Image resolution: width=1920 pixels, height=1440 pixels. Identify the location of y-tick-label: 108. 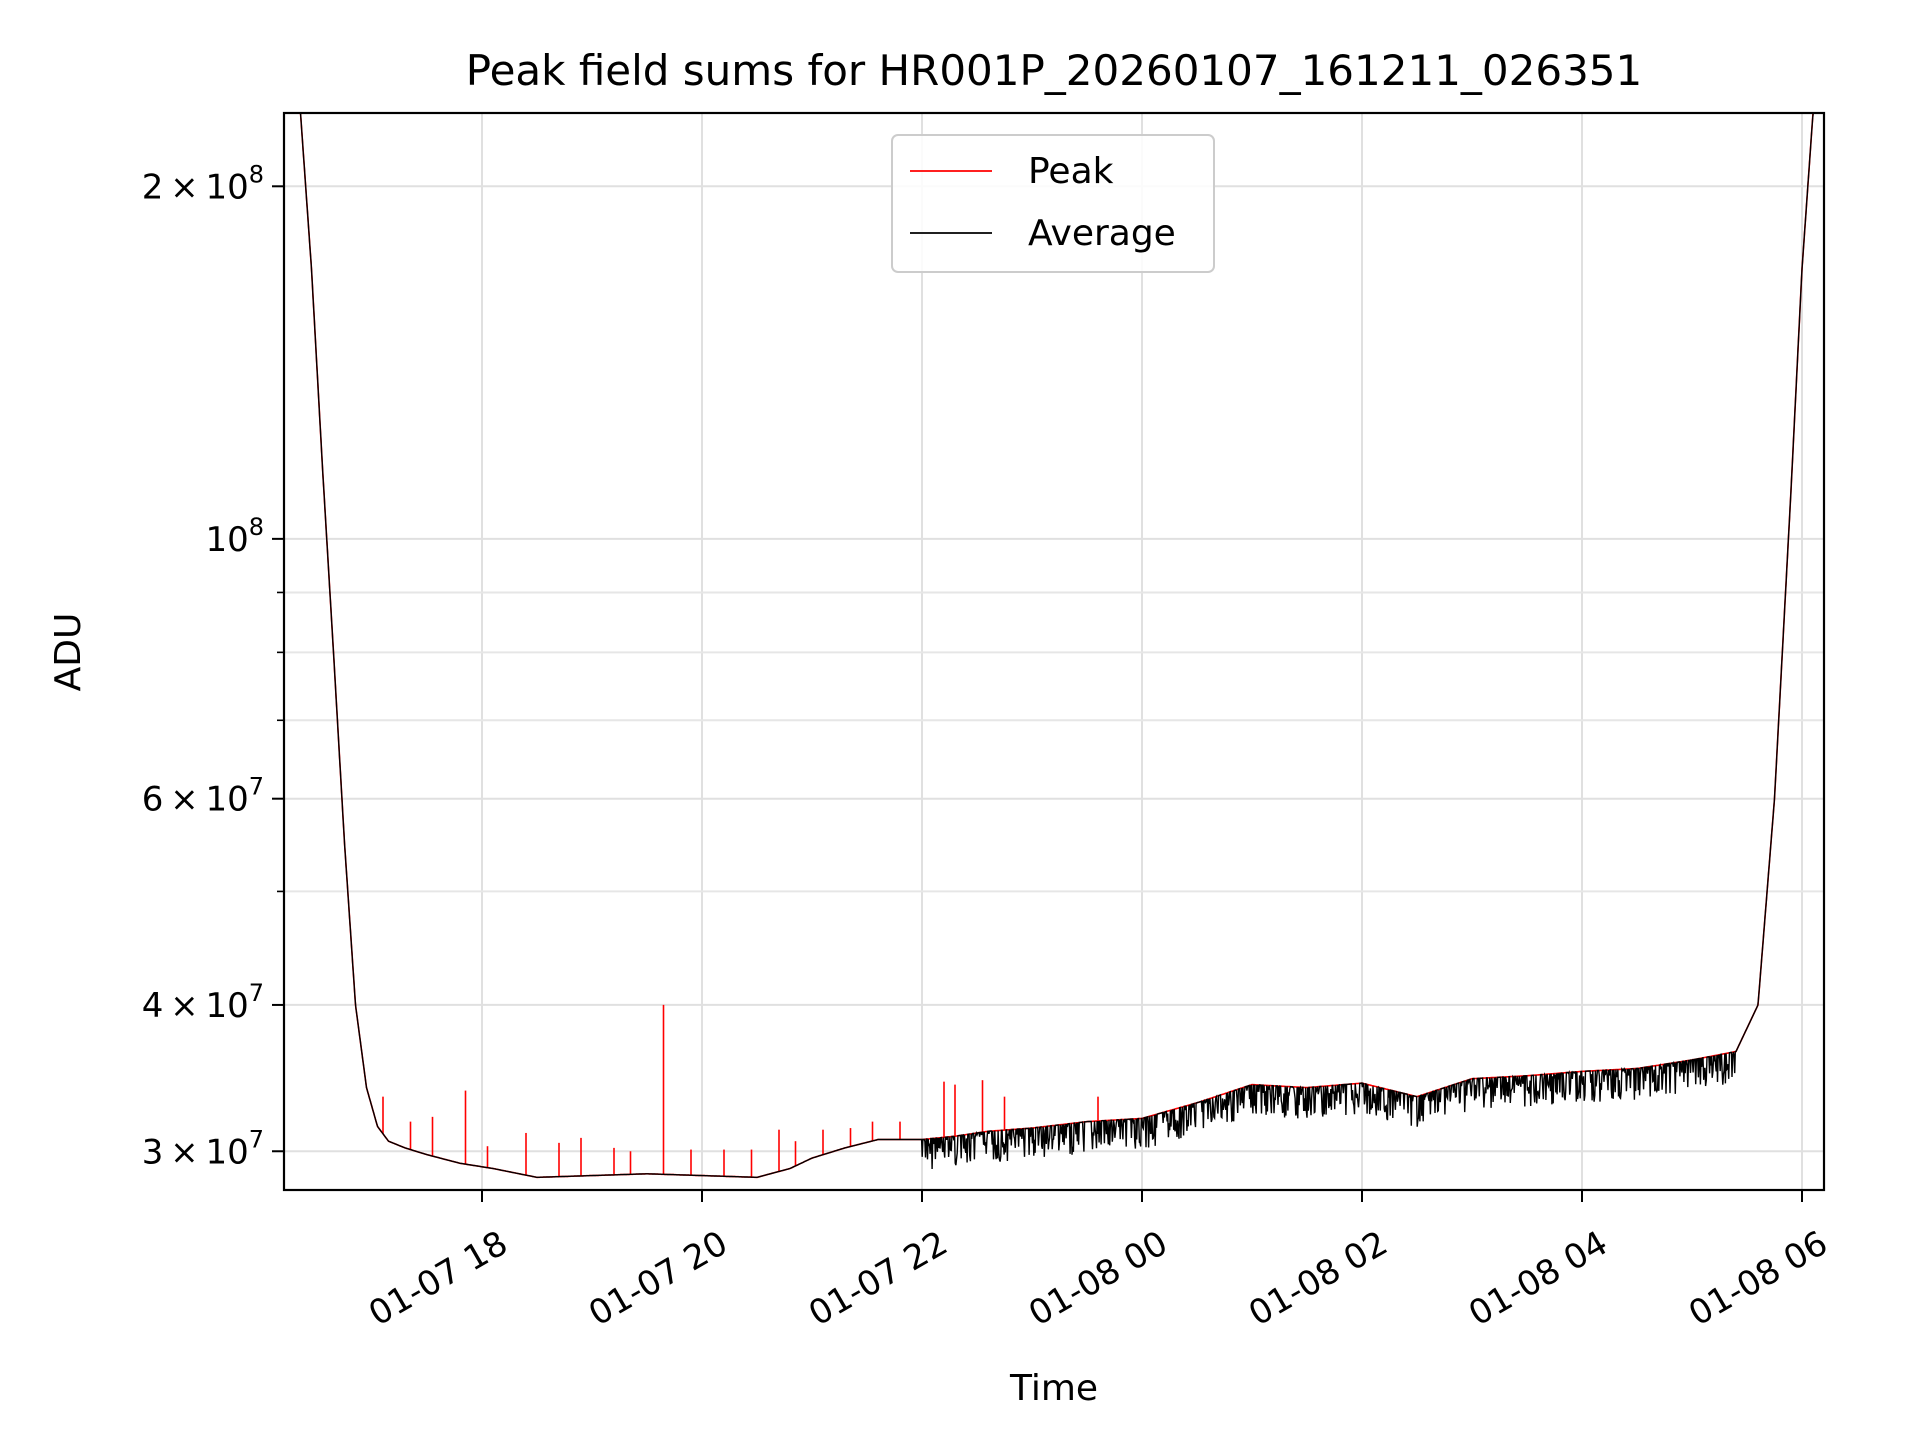
(234, 536).